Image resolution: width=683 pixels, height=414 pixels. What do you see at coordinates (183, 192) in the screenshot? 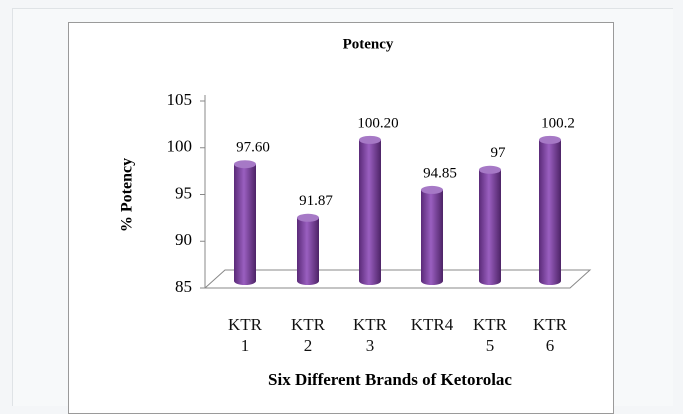
I see `y-tick-label: 95` at bounding box center [183, 192].